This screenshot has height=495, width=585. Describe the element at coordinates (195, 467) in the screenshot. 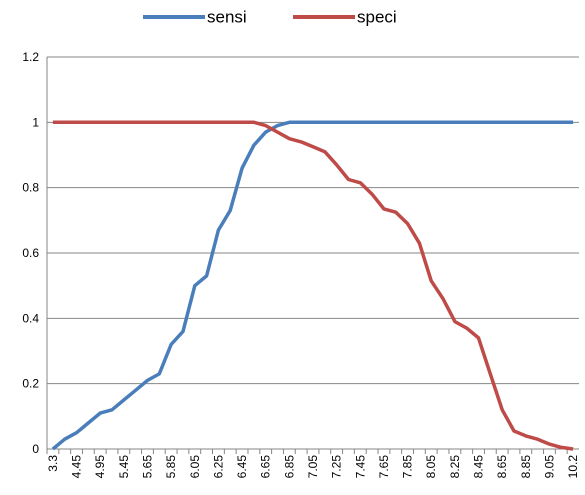

I see `x-tick-label: 6.05` at that location.